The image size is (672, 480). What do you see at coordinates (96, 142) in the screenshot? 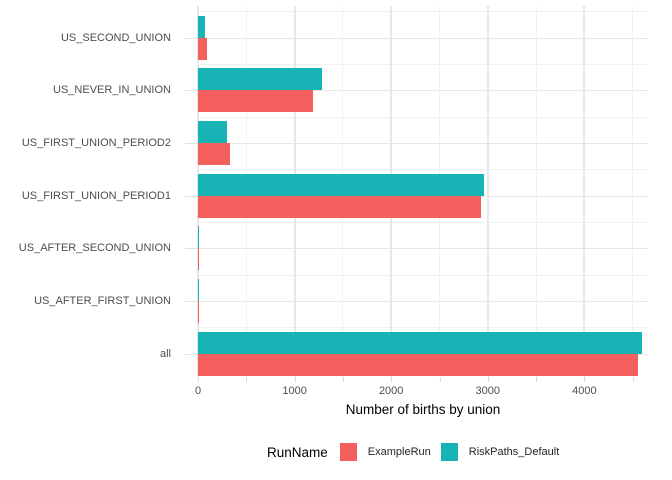
I see `y-axis-label-US_FIRST_UNION_PERIOD2: US_FIRST_UNION_PERIOD2` at bounding box center [96, 142].